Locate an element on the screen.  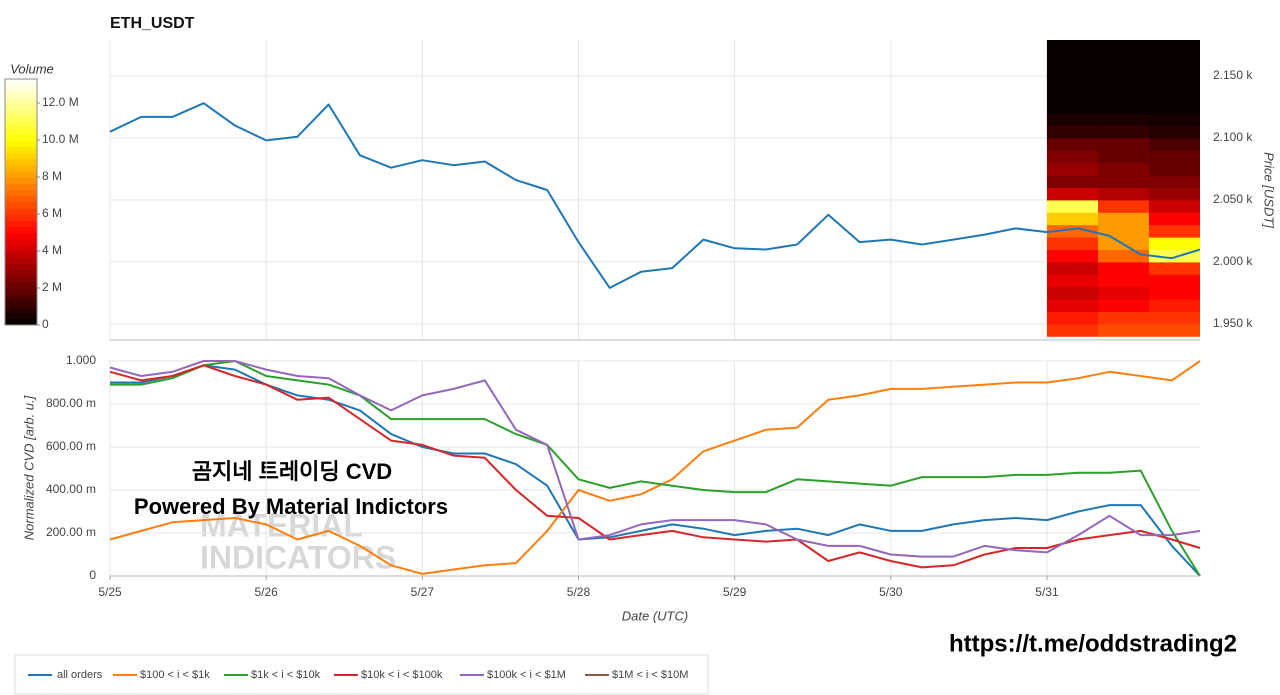
y-axis-label: Price [USDT] is located at coordinates (1269, 190).